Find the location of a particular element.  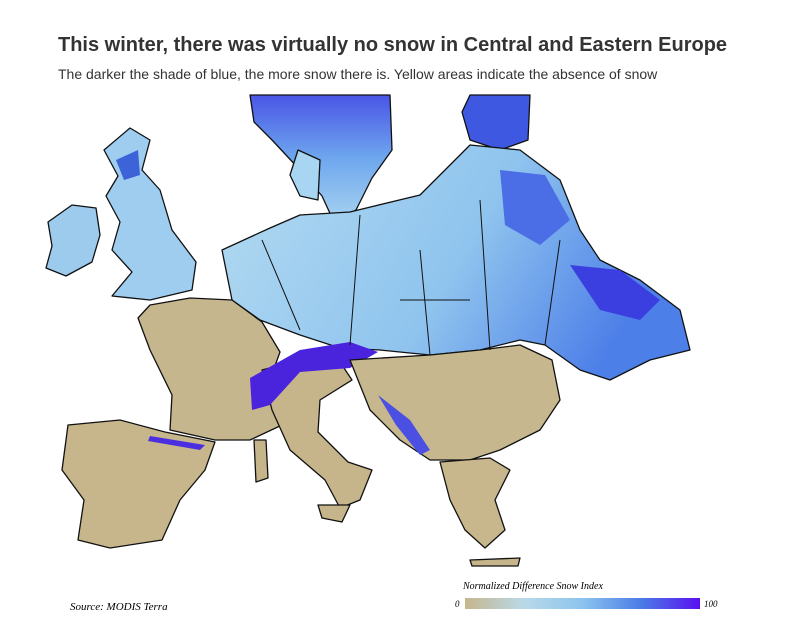

balkans is located at coordinates (455, 402).